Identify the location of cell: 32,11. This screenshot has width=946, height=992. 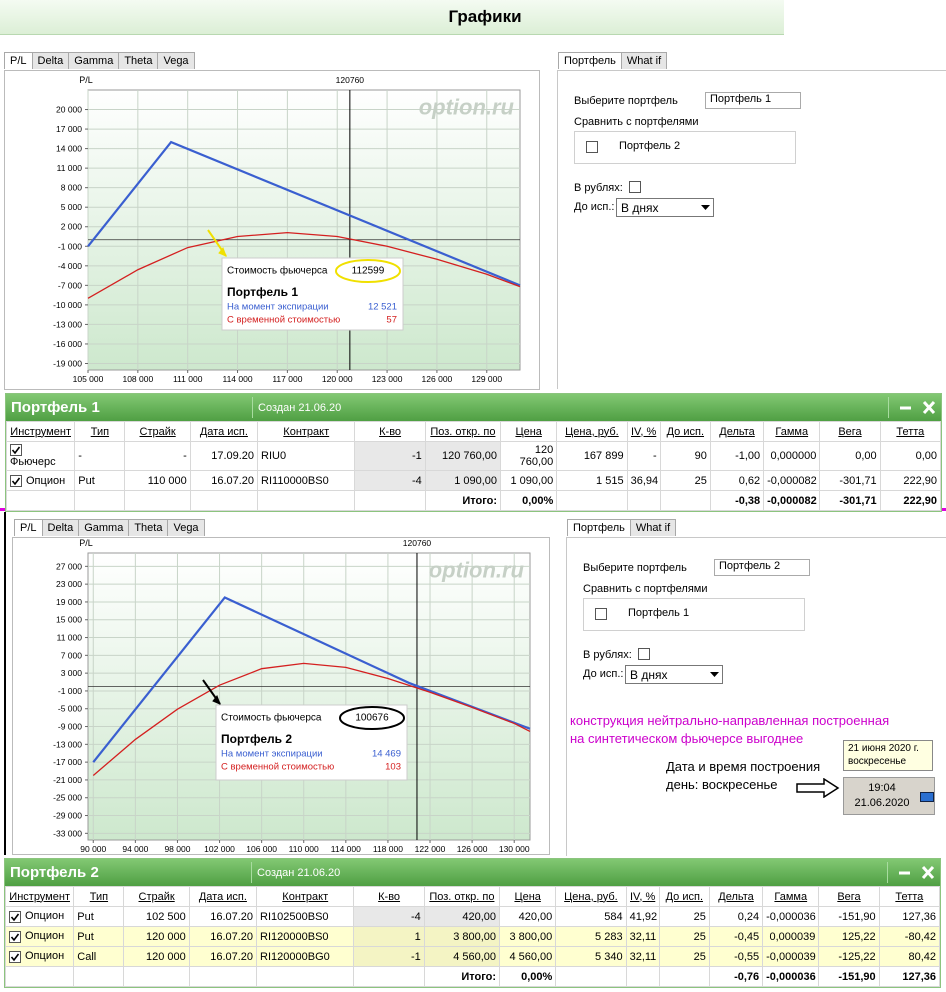
(642, 956).